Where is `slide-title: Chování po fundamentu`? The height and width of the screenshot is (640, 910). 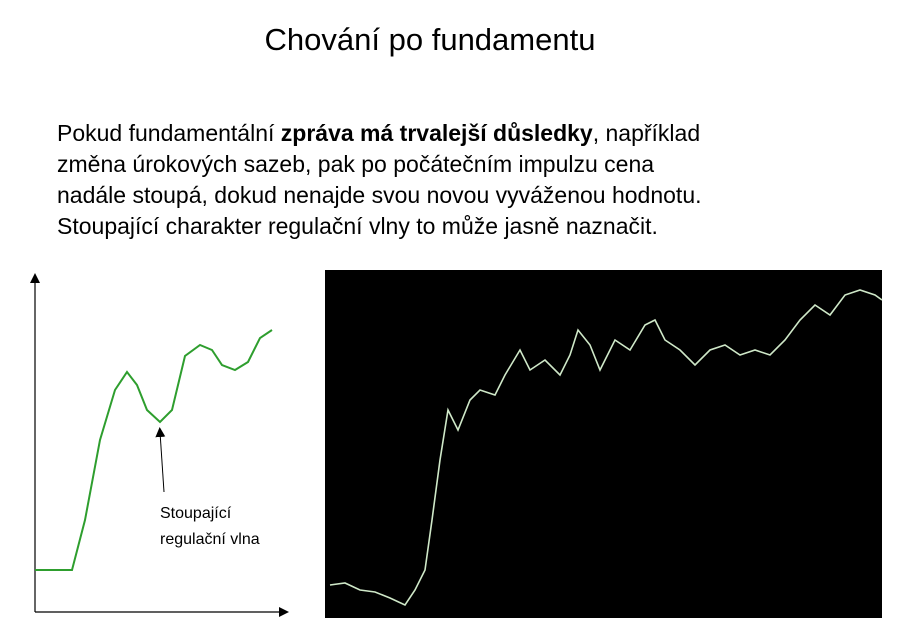 slide-title: Chování po fundamentu is located at coordinates (430, 39).